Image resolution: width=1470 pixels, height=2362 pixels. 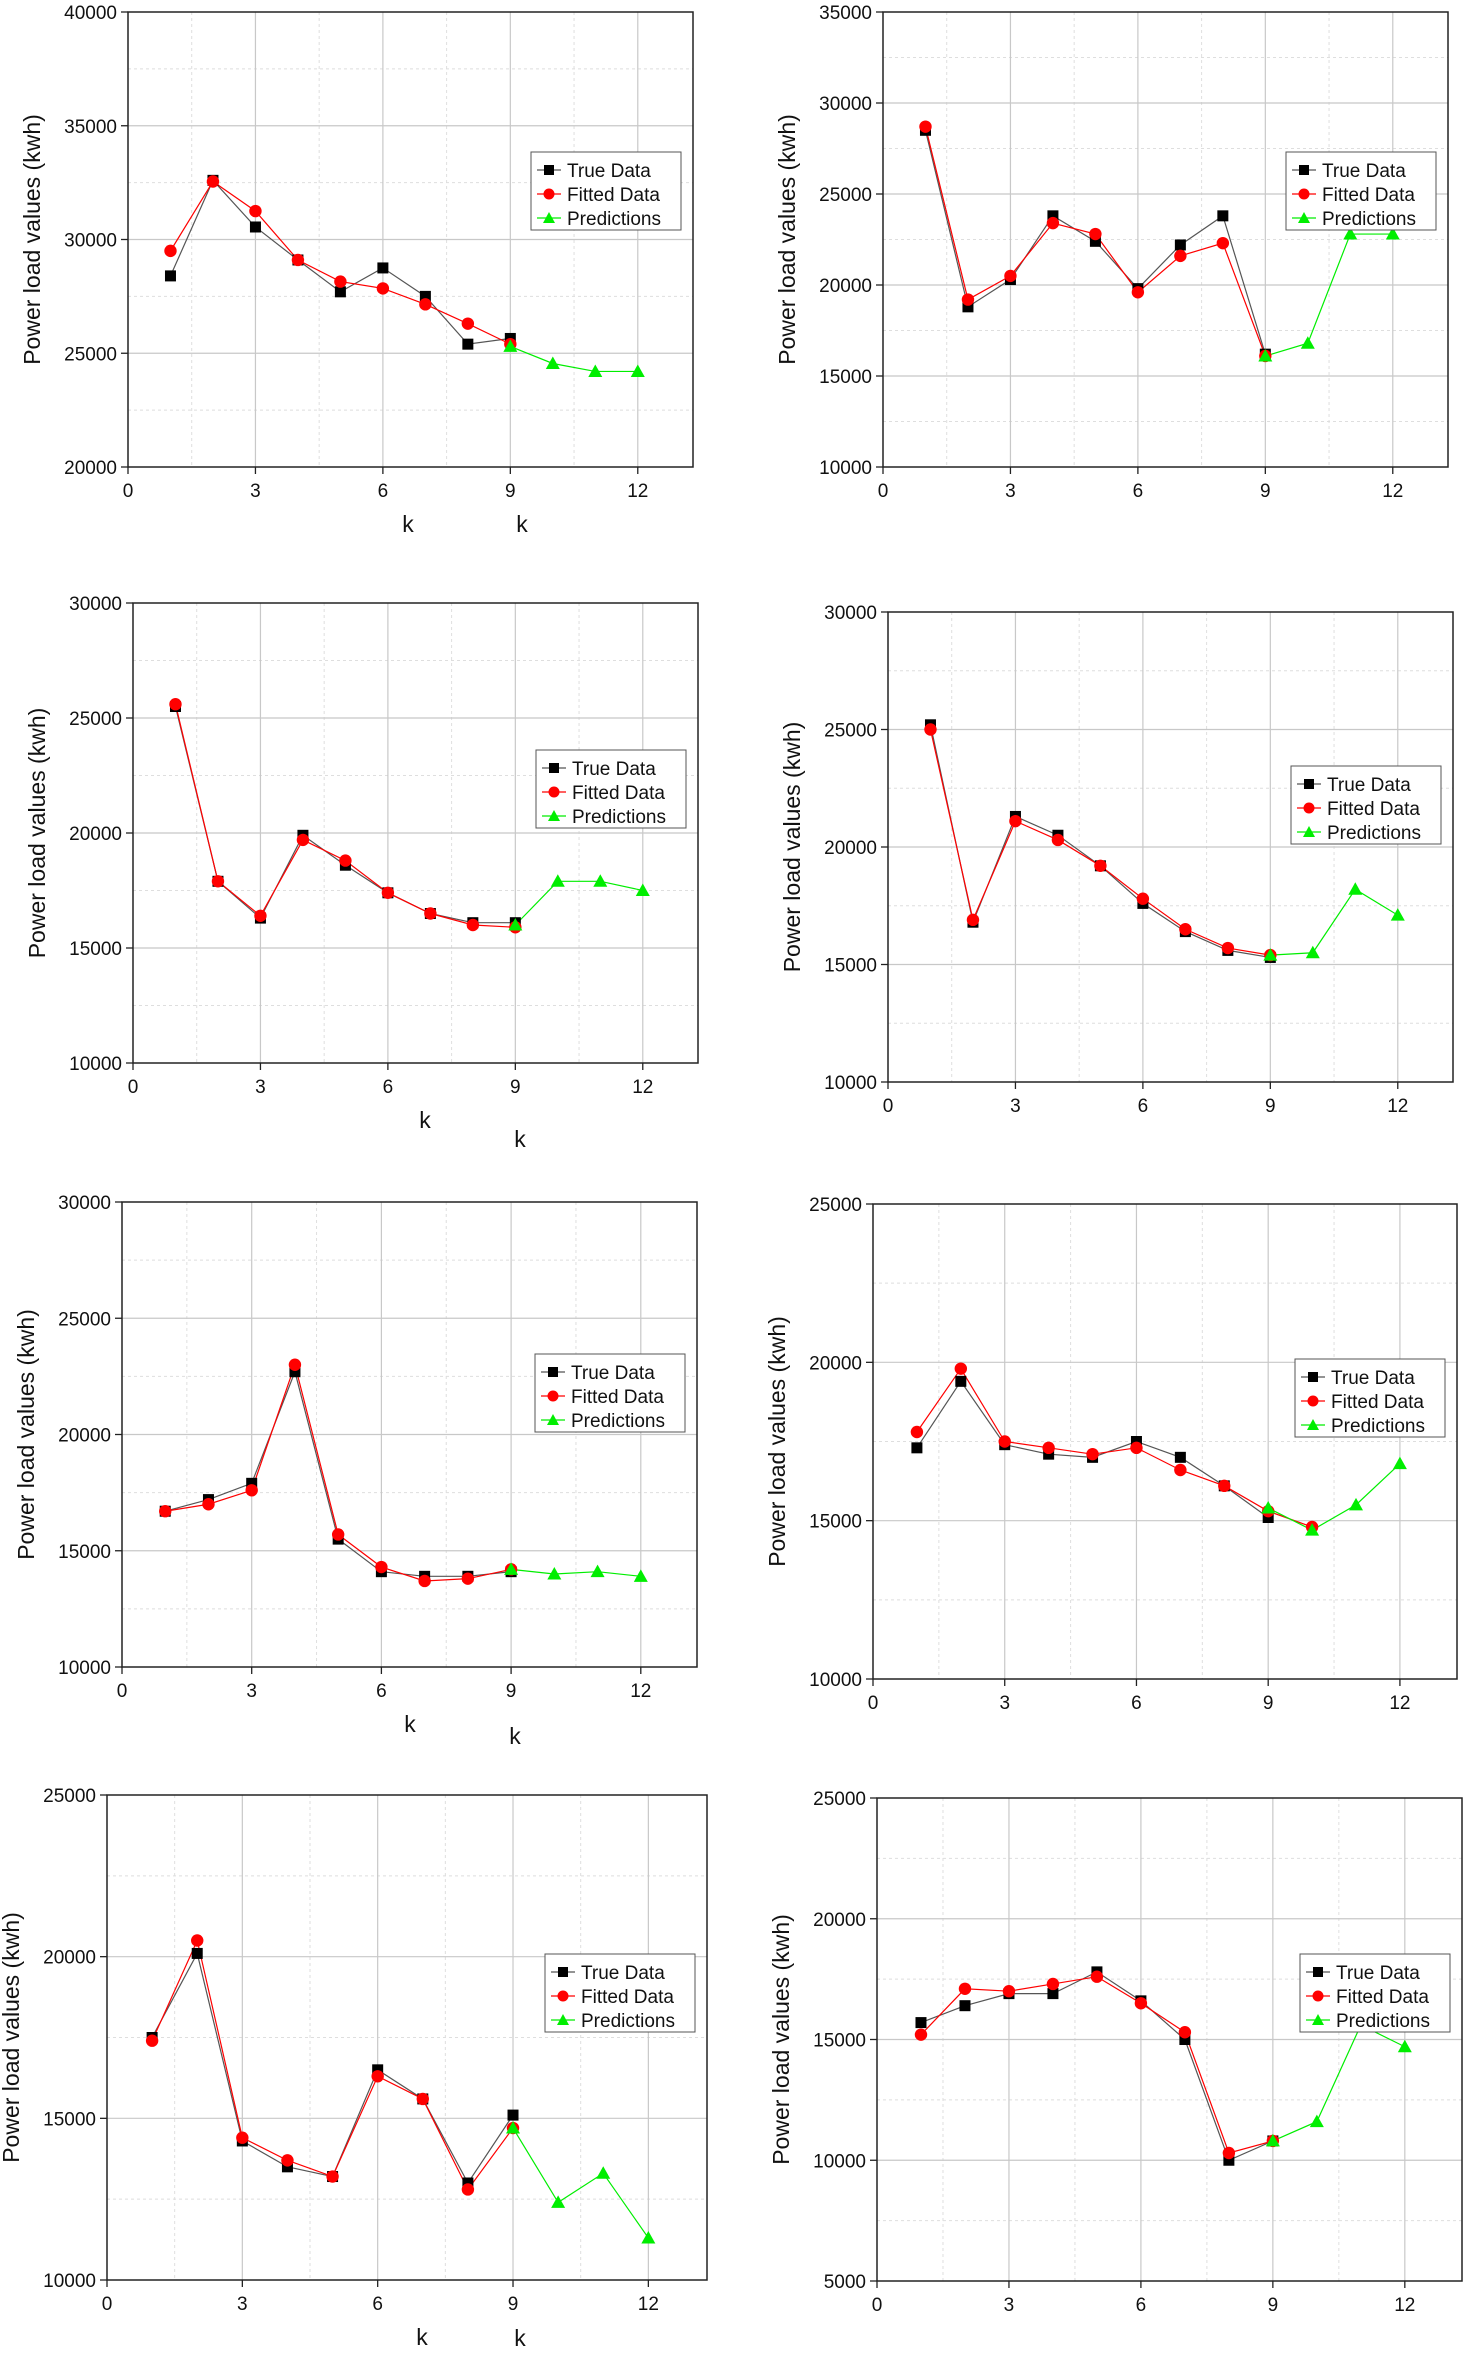 I want to click on y-tick-label: 10000, so click(x=845, y=468).